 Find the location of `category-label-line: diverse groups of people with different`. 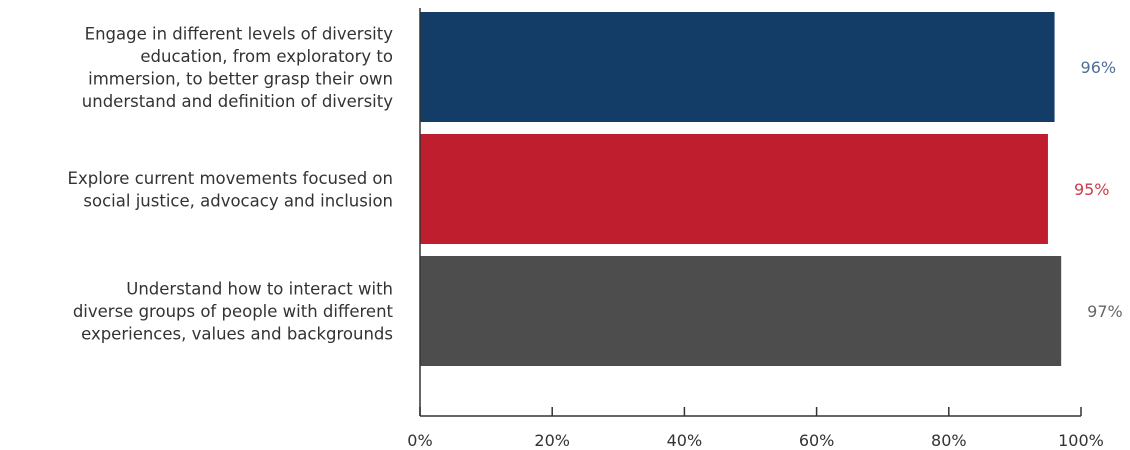

category-label-line: diverse groups of people with different is located at coordinates (233, 311).